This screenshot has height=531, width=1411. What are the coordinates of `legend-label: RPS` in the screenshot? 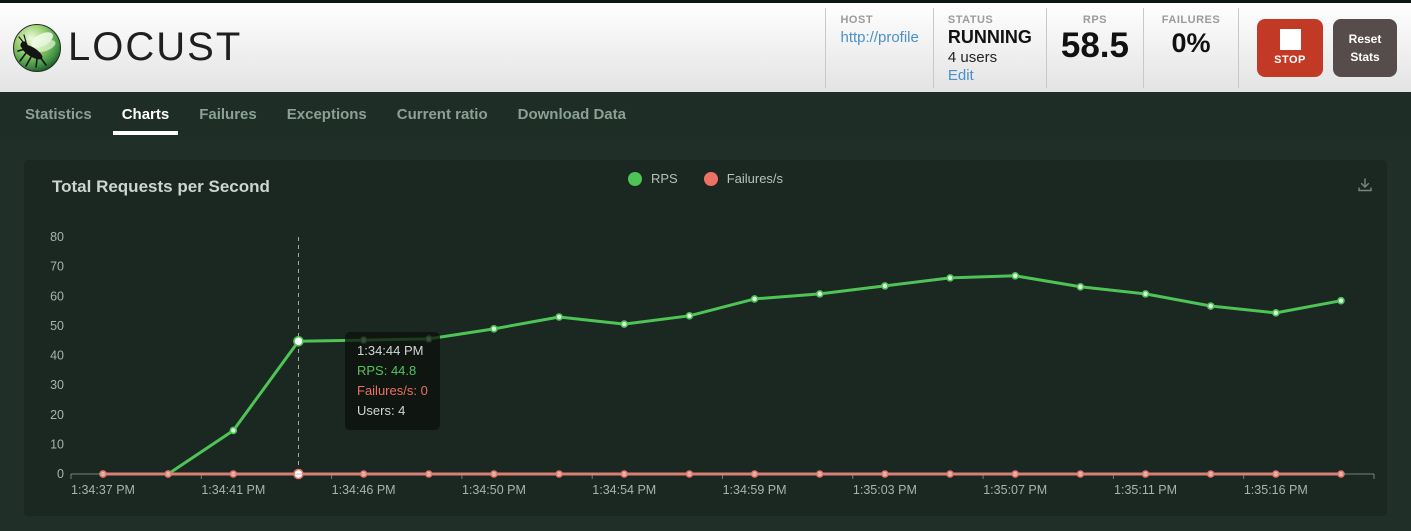 It's located at (664, 178).